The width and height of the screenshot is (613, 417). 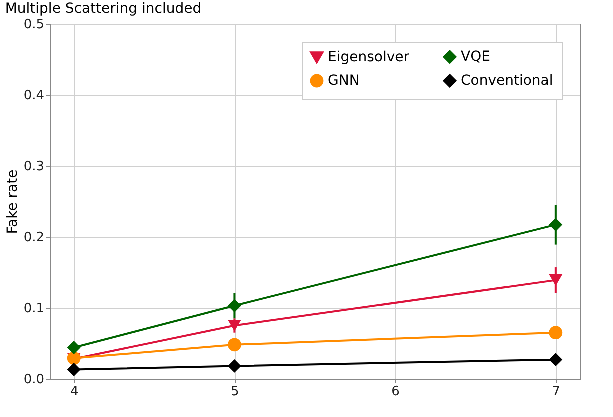 I want to click on y-tick-label: 0.4, so click(x=34, y=96).